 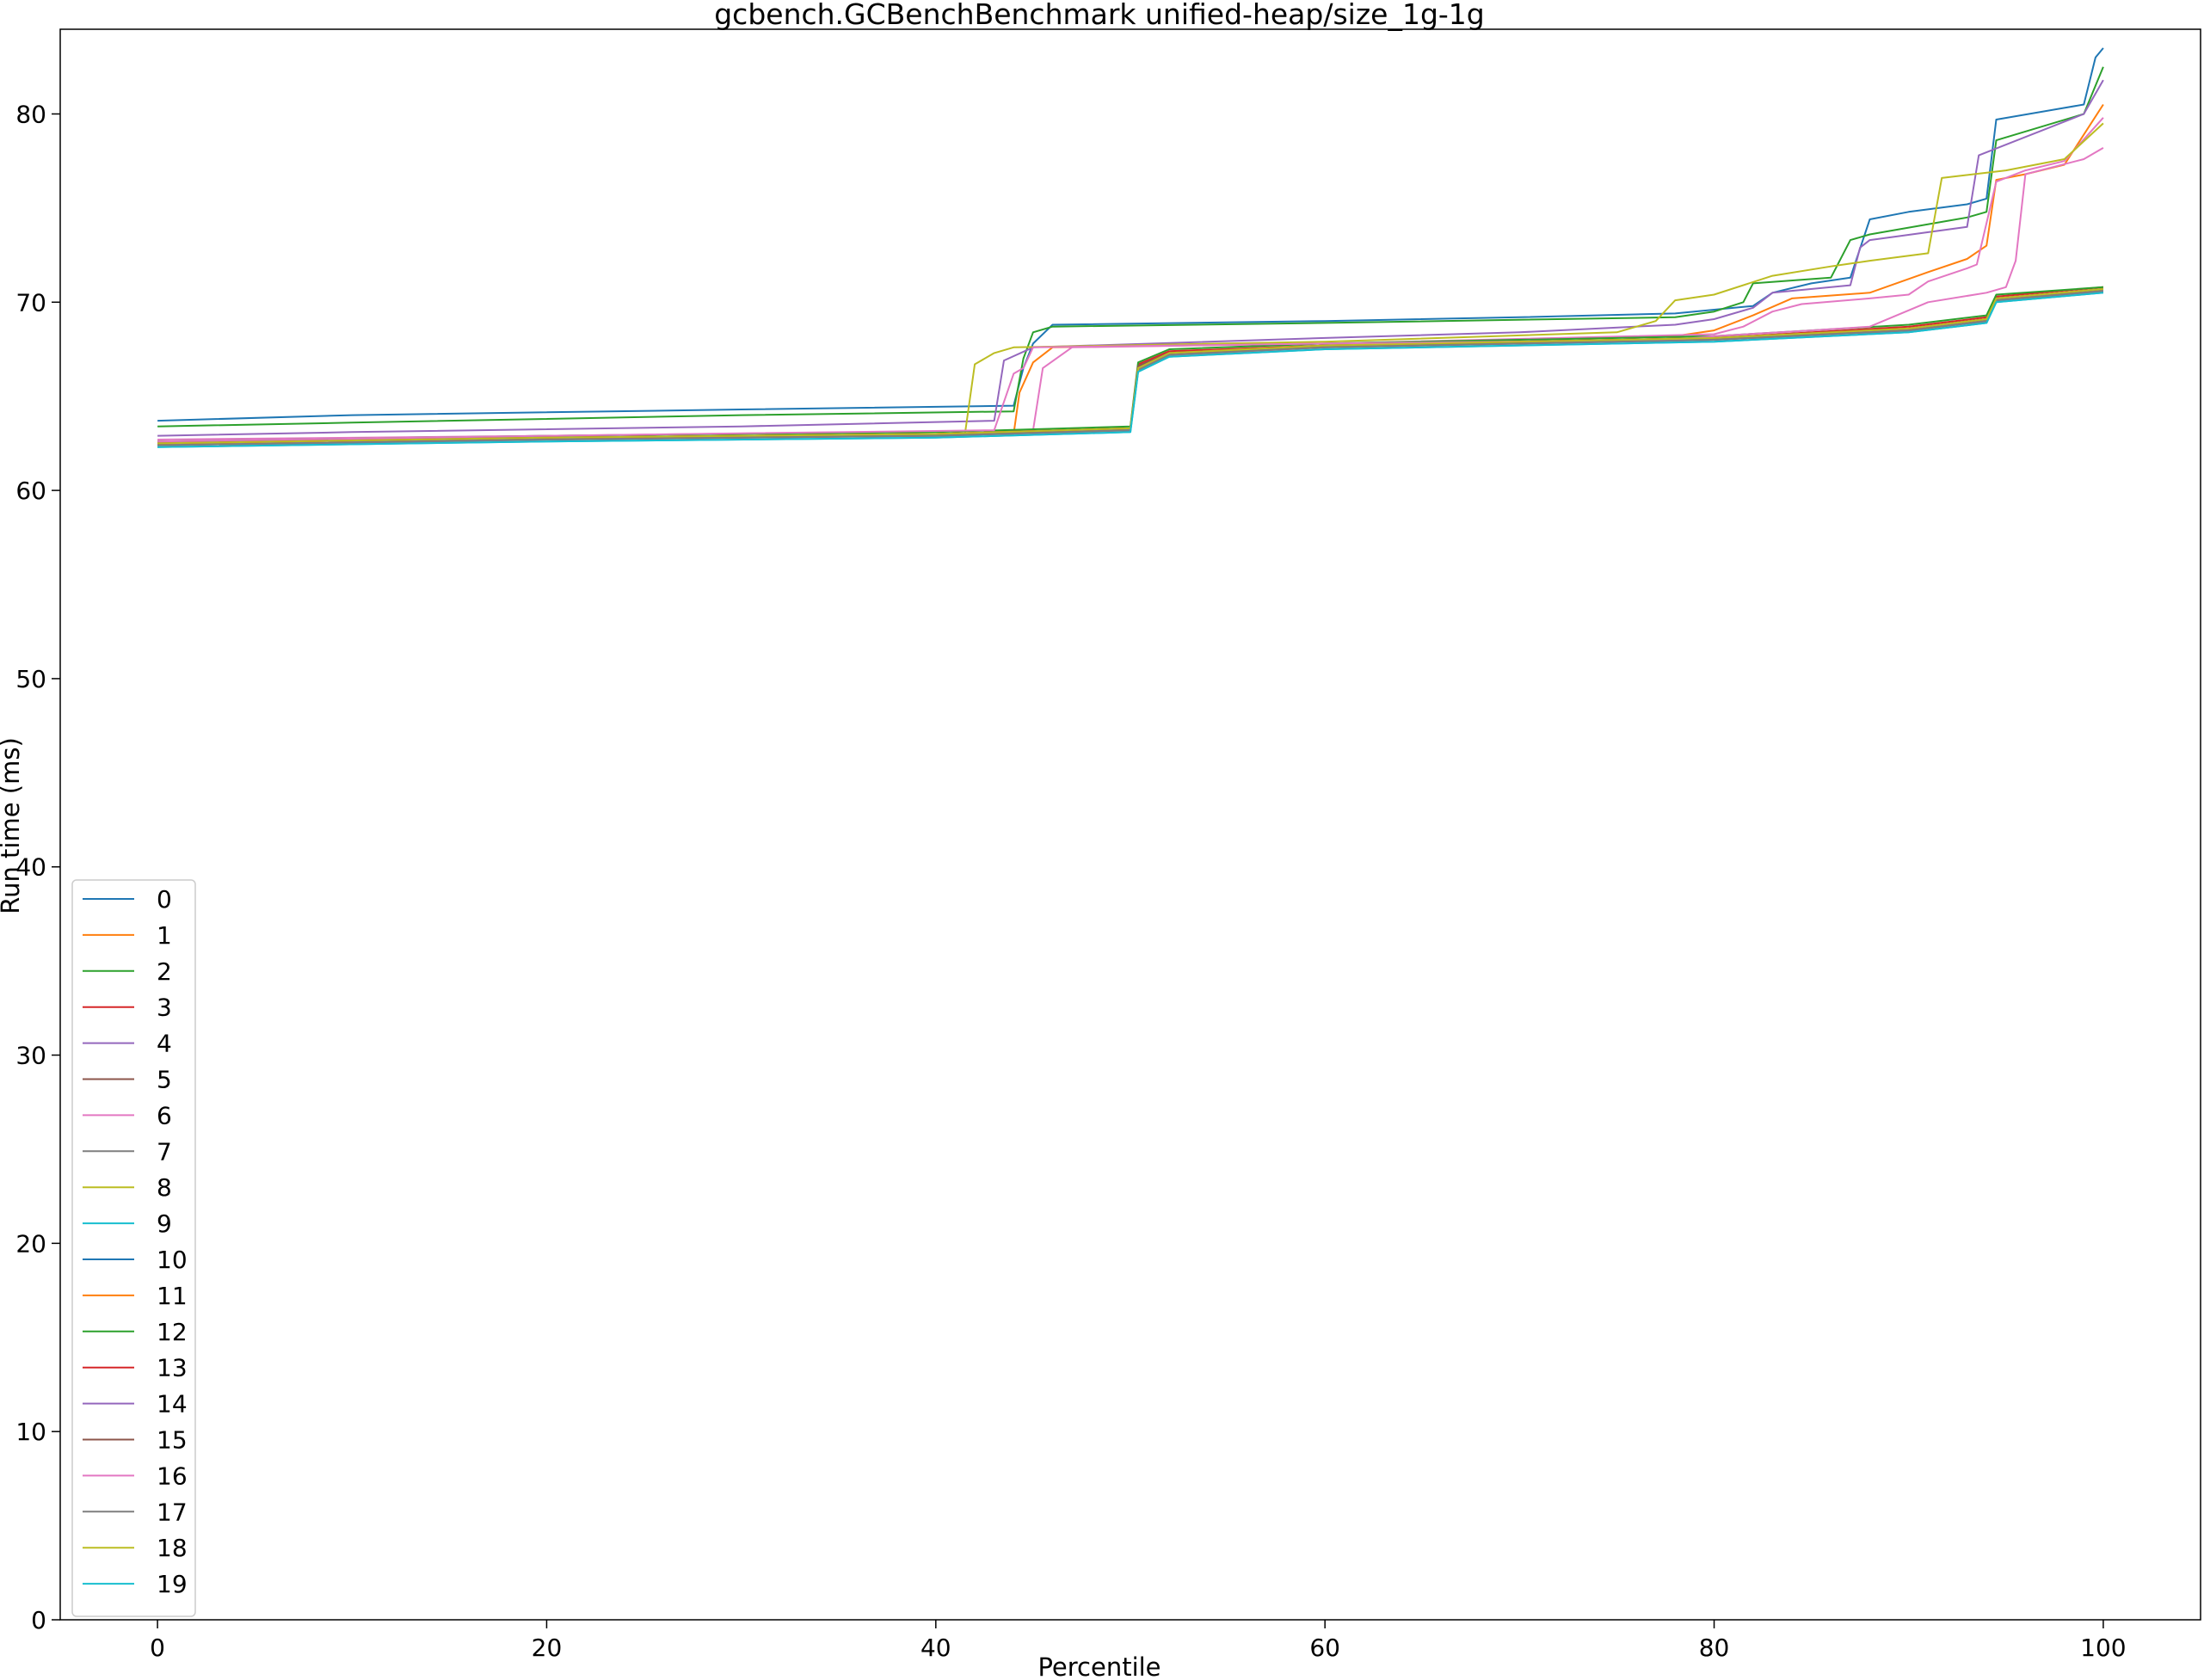 I want to click on legend-label-17: 17, so click(x=172, y=1512).